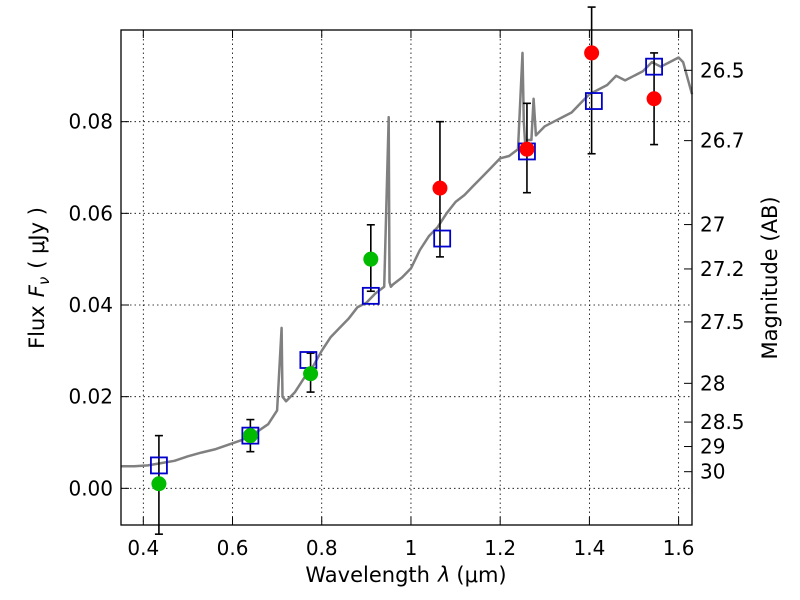 Image resolution: width=800 pixels, height=600 pixels. What do you see at coordinates (90, 305) in the screenshot?
I see `y-tick-label: 0.04` at bounding box center [90, 305].